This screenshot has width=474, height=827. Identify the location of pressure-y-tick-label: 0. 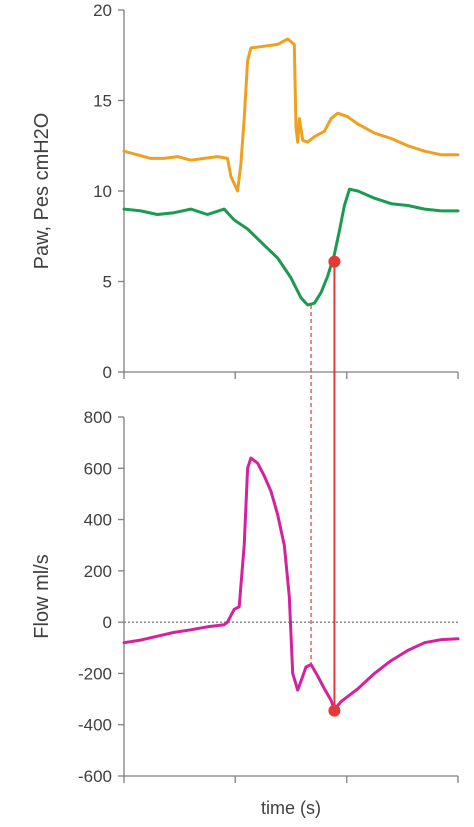
(107, 372).